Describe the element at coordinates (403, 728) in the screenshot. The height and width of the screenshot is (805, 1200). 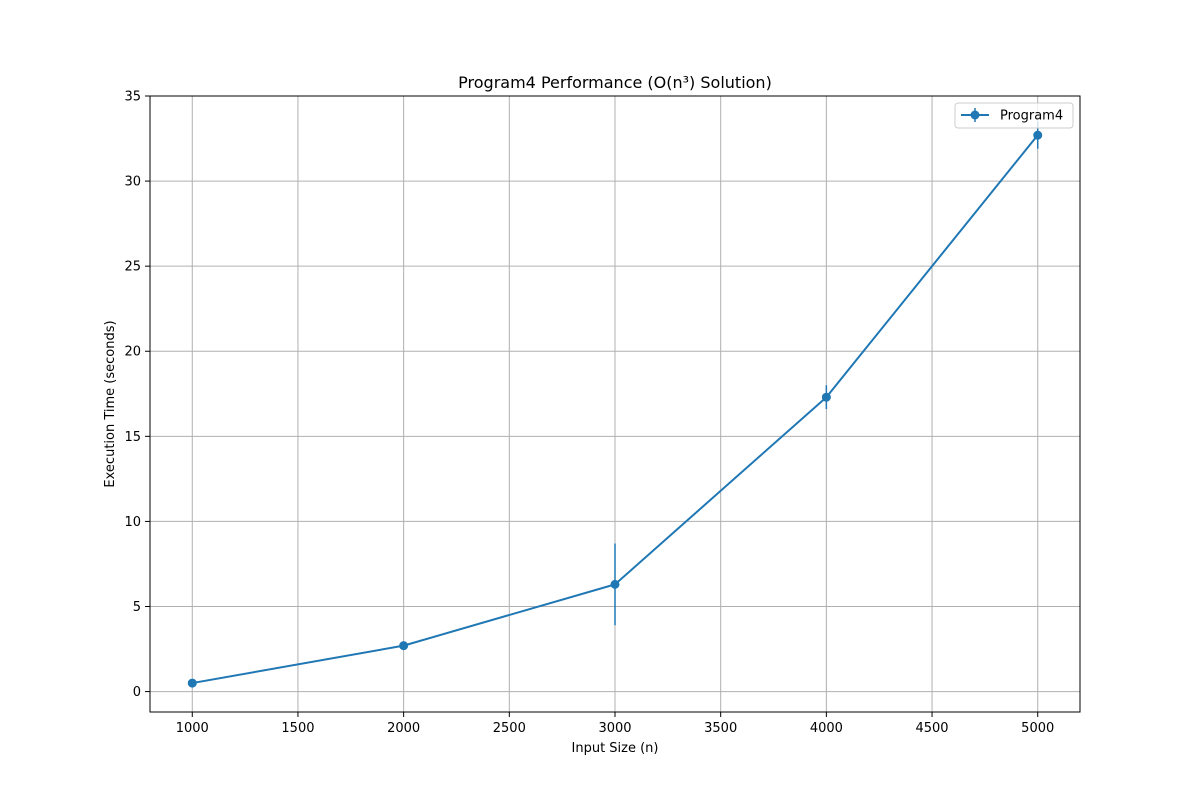
I see `x-tick-label: 2000` at that location.